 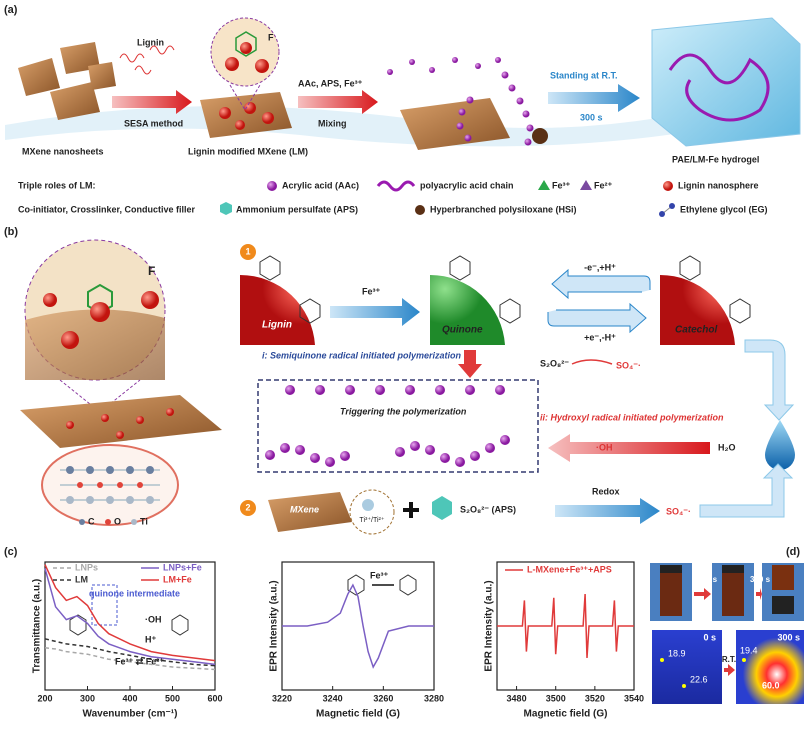 I want to click on atom-legend: C, so click(x=91, y=521).